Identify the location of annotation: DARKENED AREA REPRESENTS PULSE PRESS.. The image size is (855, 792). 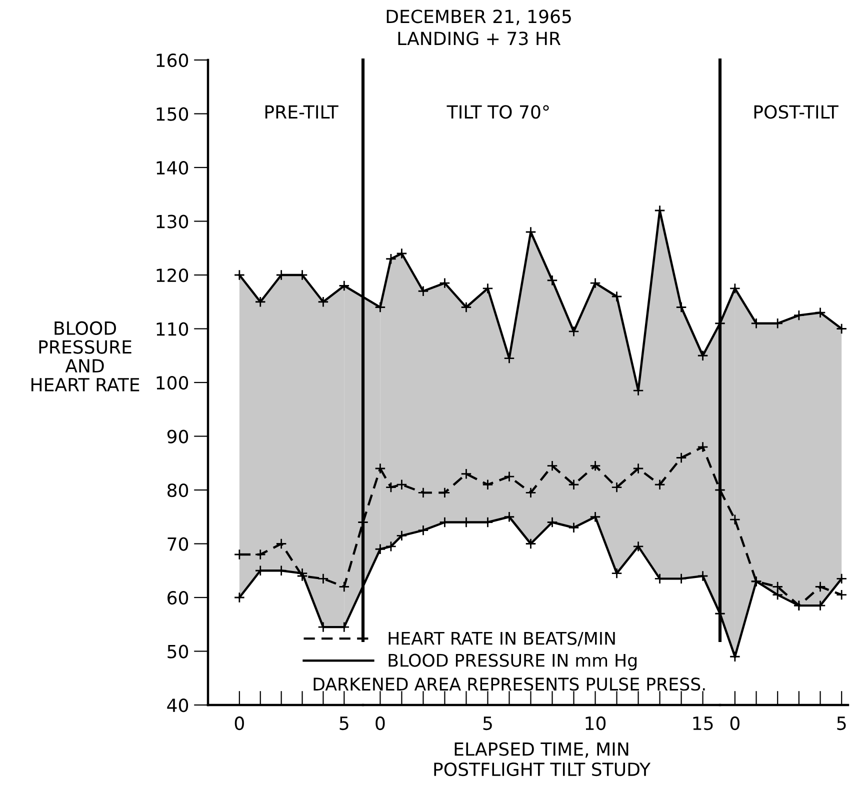
(509, 684).